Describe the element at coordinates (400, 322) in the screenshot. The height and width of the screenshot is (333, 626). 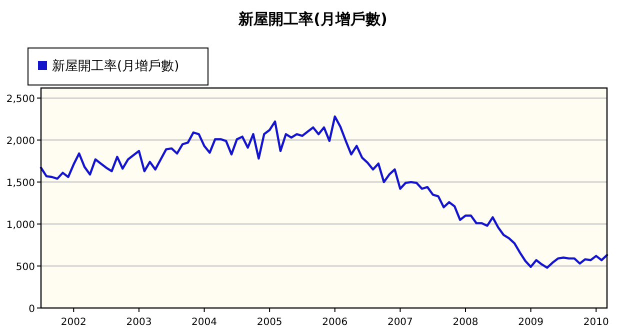
I see `x-tick-label: 2007` at that location.